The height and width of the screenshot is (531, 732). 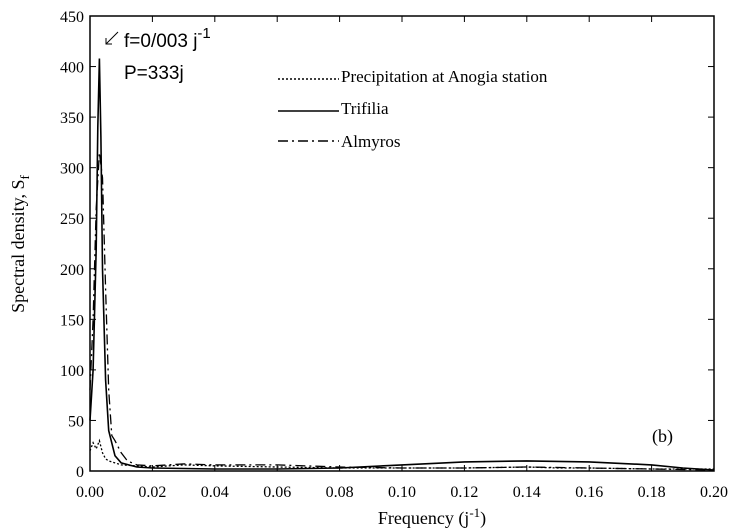 I want to click on x-tick-label: 0.16, so click(x=589, y=492).